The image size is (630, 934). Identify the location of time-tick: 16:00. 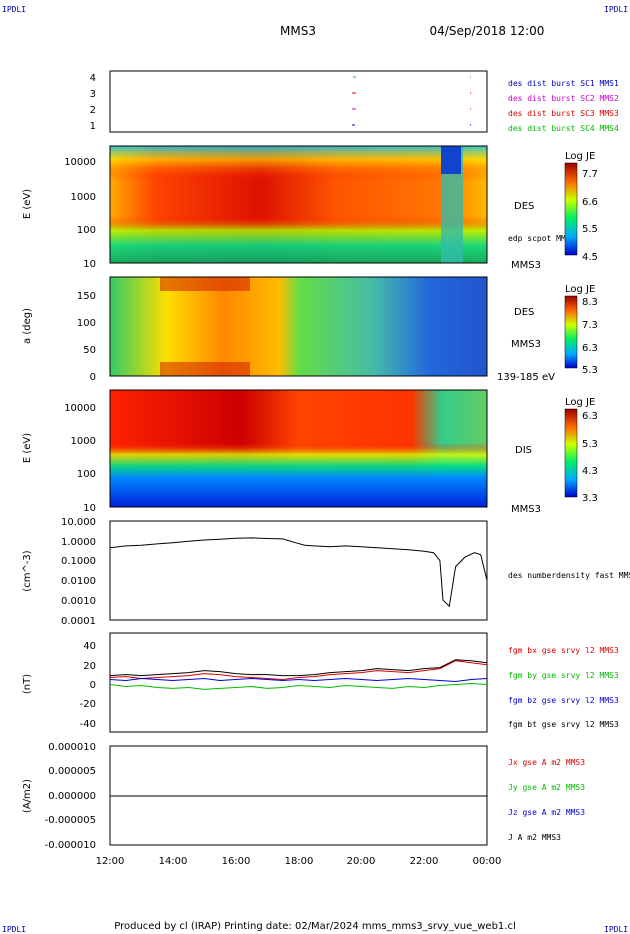
(236, 861).